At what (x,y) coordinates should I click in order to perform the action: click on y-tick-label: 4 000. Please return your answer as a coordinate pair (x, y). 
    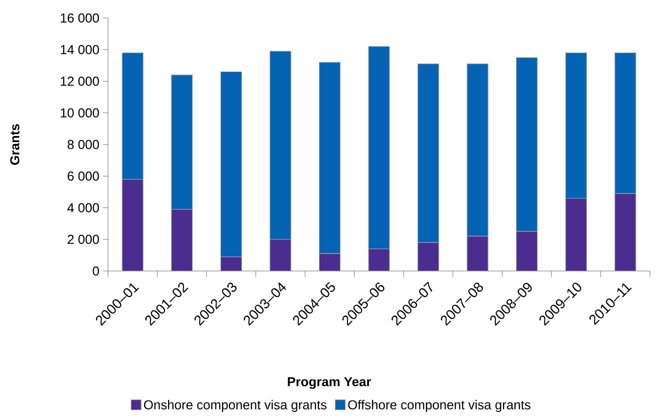
    Looking at the image, I should click on (83, 207).